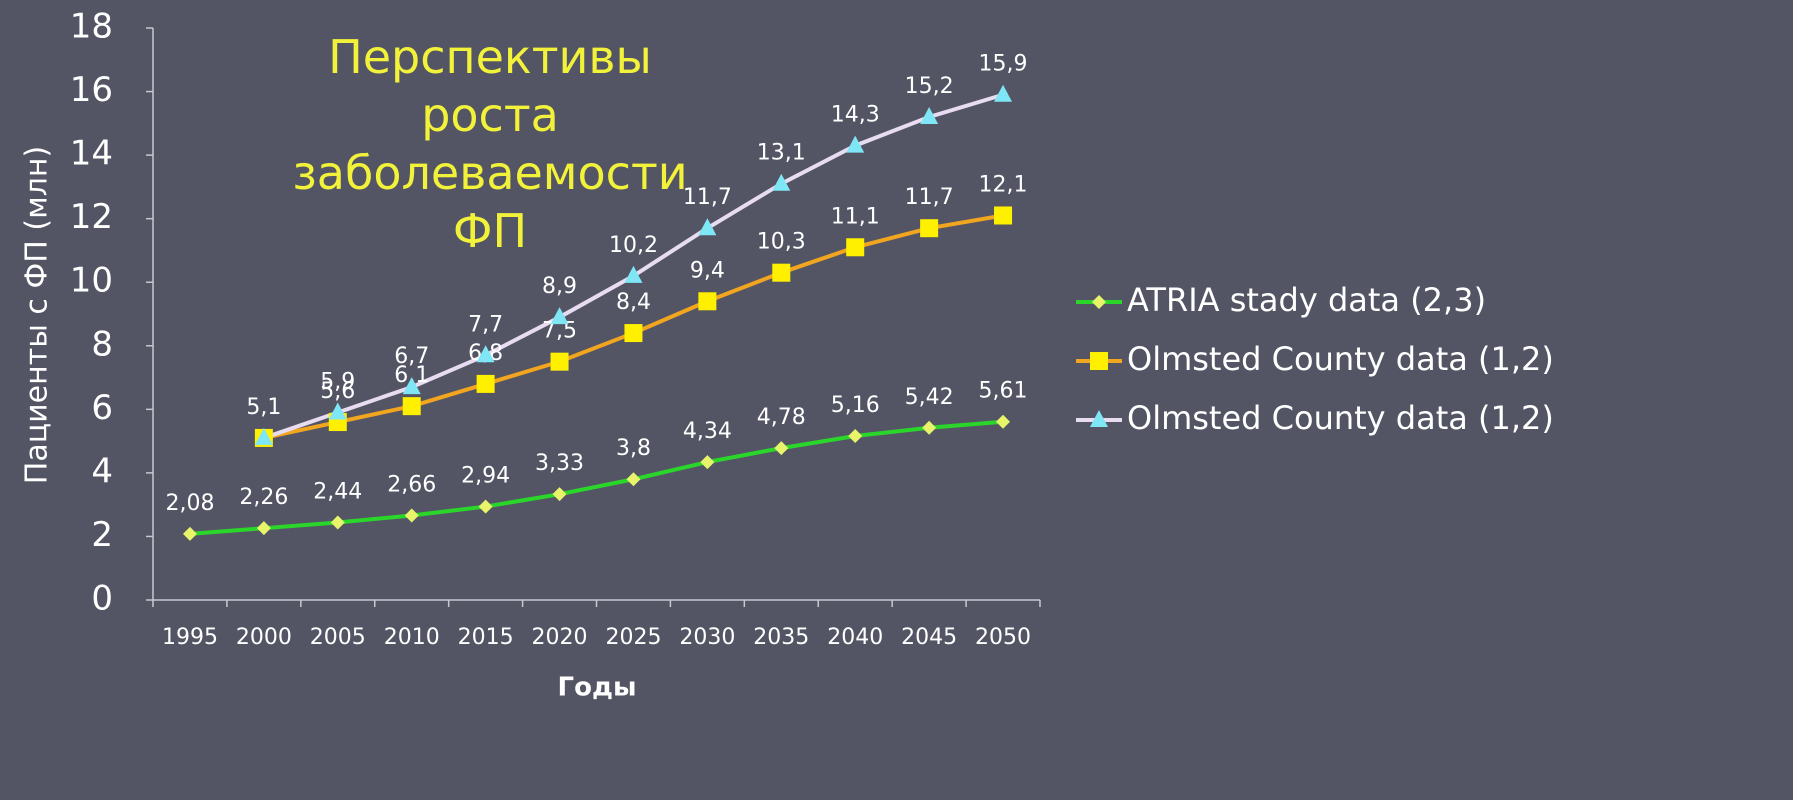 The image size is (1793, 800). Describe the element at coordinates (337, 382) in the screenshot. I see `data-label: 5,9` at that location.